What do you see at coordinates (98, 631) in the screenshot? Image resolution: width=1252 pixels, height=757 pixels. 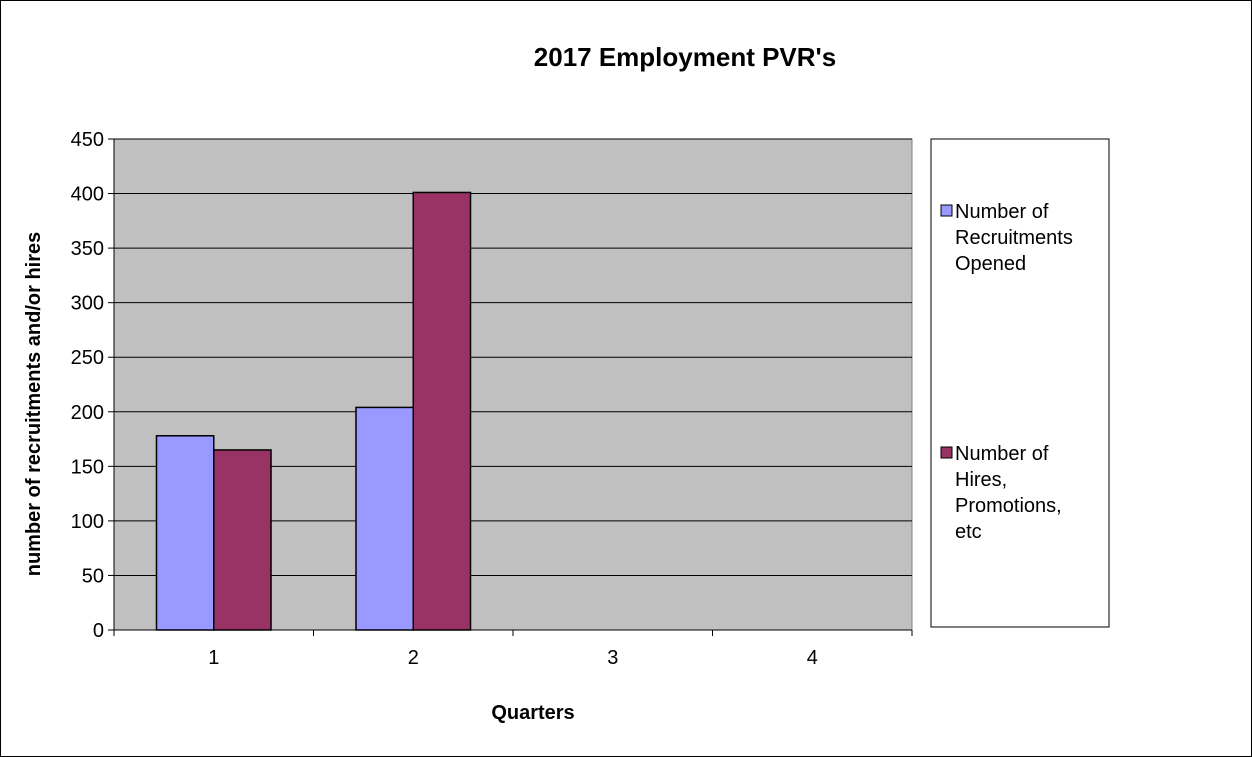 I see `y-tick-label: 0` at bounding box center [98, 631].